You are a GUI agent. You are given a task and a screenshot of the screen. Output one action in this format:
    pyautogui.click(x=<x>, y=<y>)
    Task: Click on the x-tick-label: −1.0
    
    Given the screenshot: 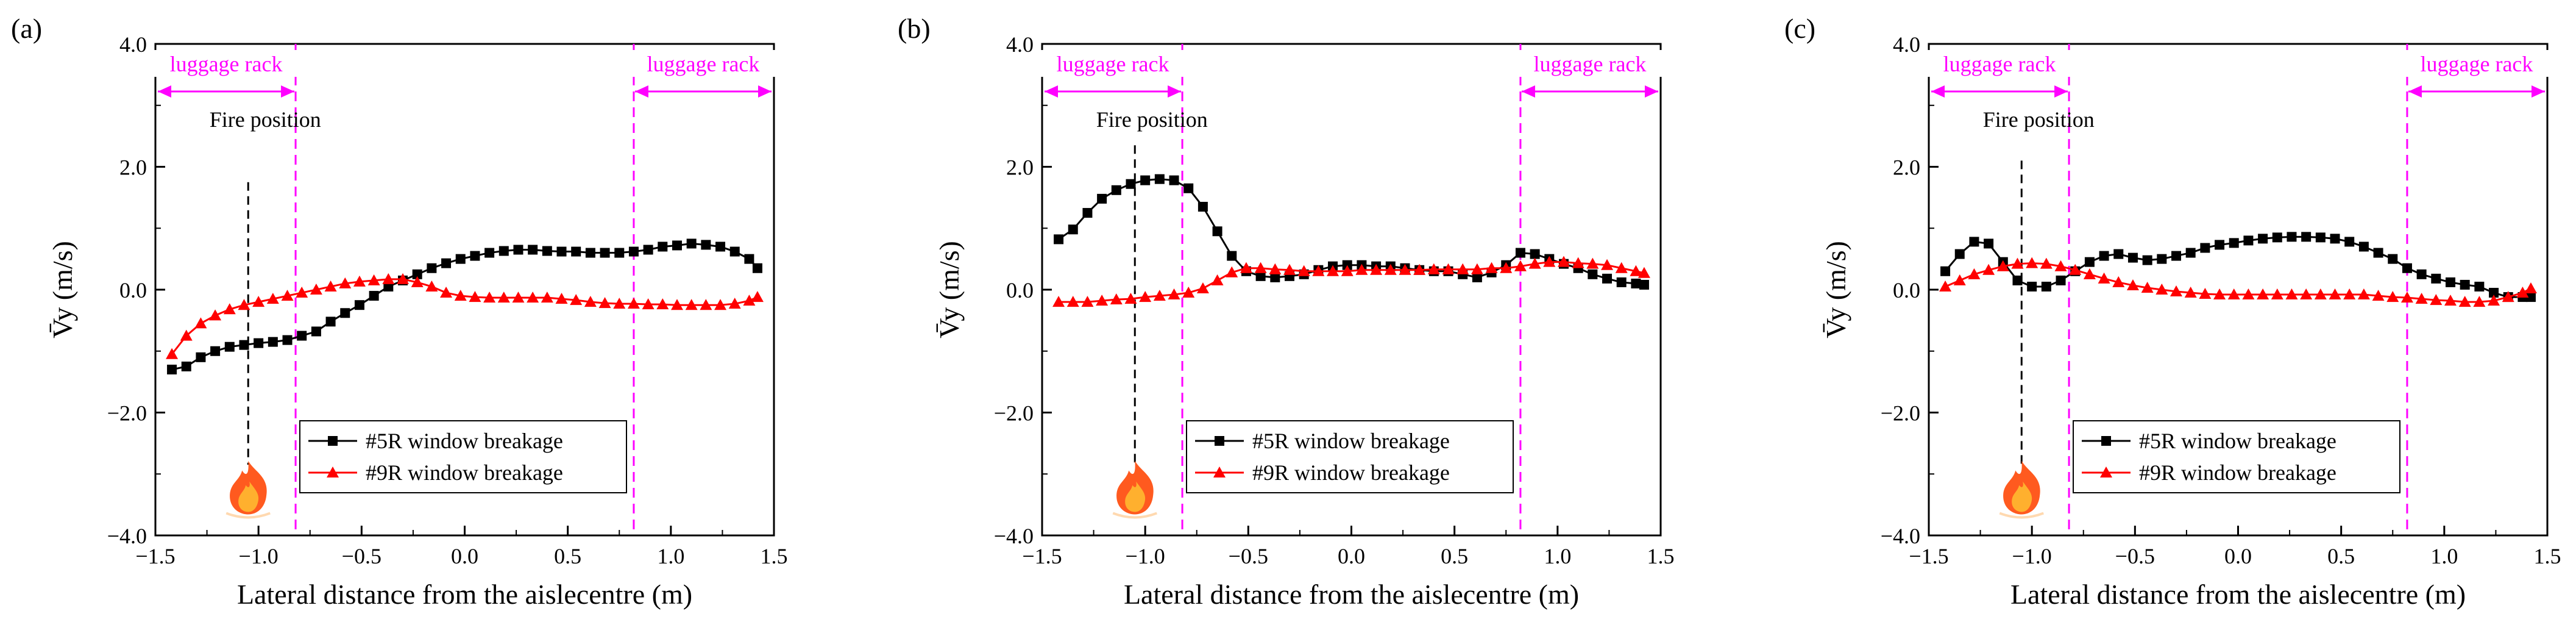 What is the action you would take?
    pyautogui.click(x=1145, y=556)
    